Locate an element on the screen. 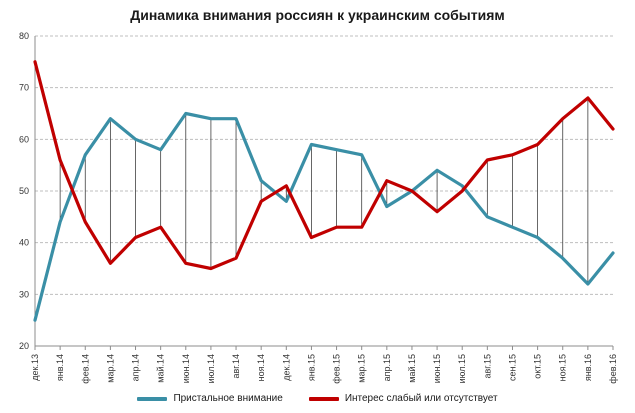 The height and width of the screenshot is (413, 635). y-tick-label-80: 80 is located at coordinates (24, 36).